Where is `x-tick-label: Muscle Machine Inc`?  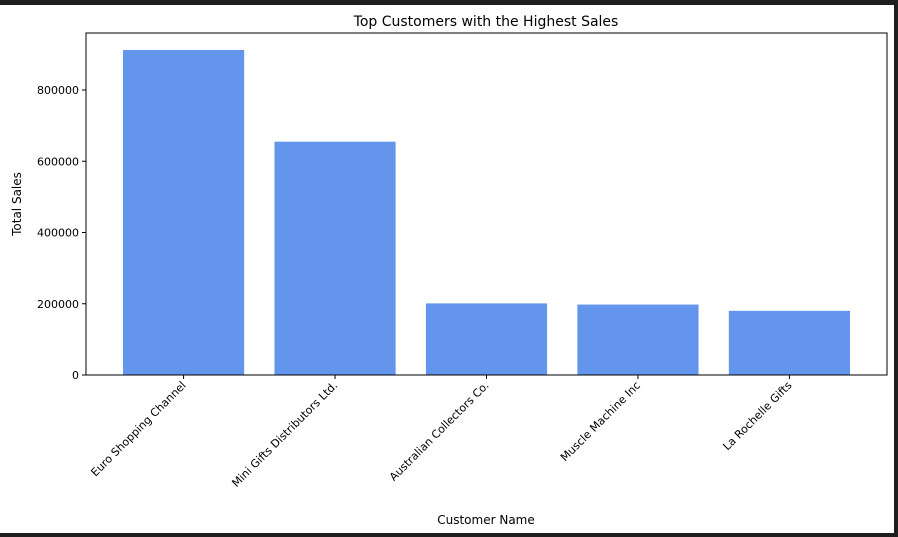 x-tick-label: Muscle Machine Inc is located at coordinates (600, 421).